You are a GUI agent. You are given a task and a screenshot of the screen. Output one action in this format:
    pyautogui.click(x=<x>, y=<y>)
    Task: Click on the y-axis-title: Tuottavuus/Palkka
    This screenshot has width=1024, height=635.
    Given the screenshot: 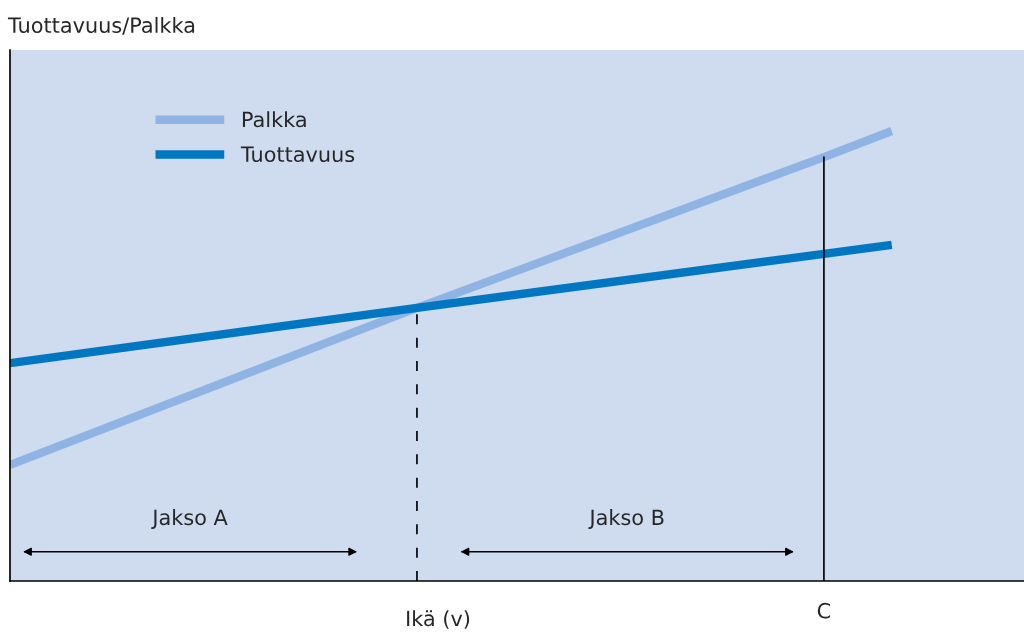 What is the action you would take?
    pyautogui.click(x=101, y=25)
    